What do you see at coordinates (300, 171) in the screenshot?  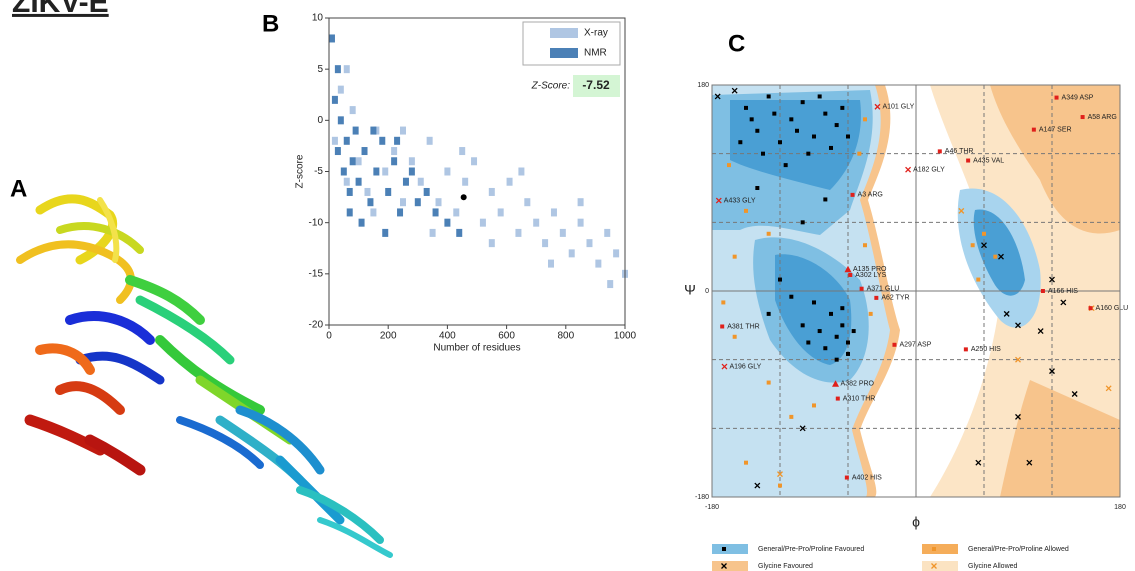 I see `y-axis-label: Z-score` at bounding box center [300, 171].